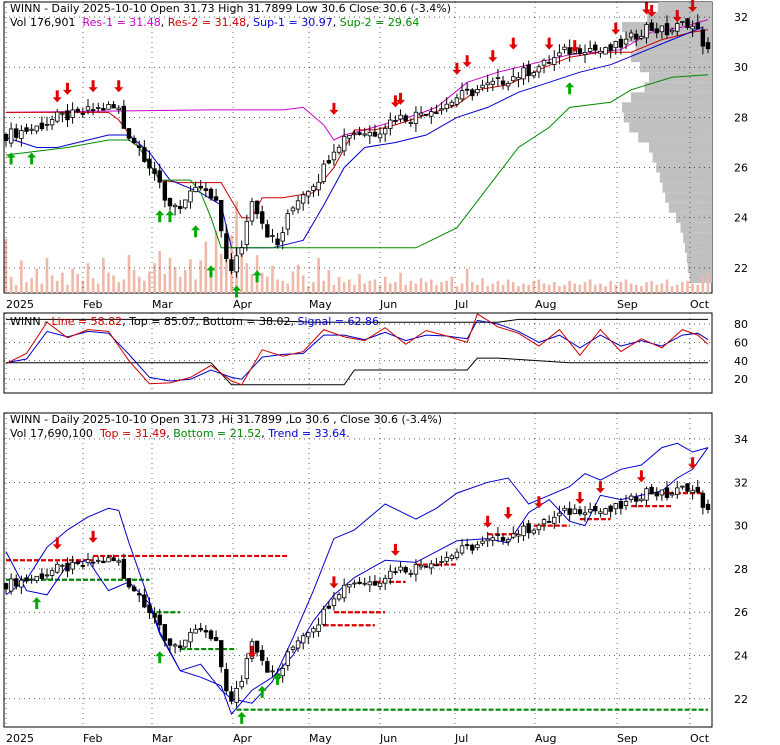 The height and width of the screenshot is (745, 780). Describe the element at coordinates (357, 80) in the screenshot. I see `res1-line` at that location.